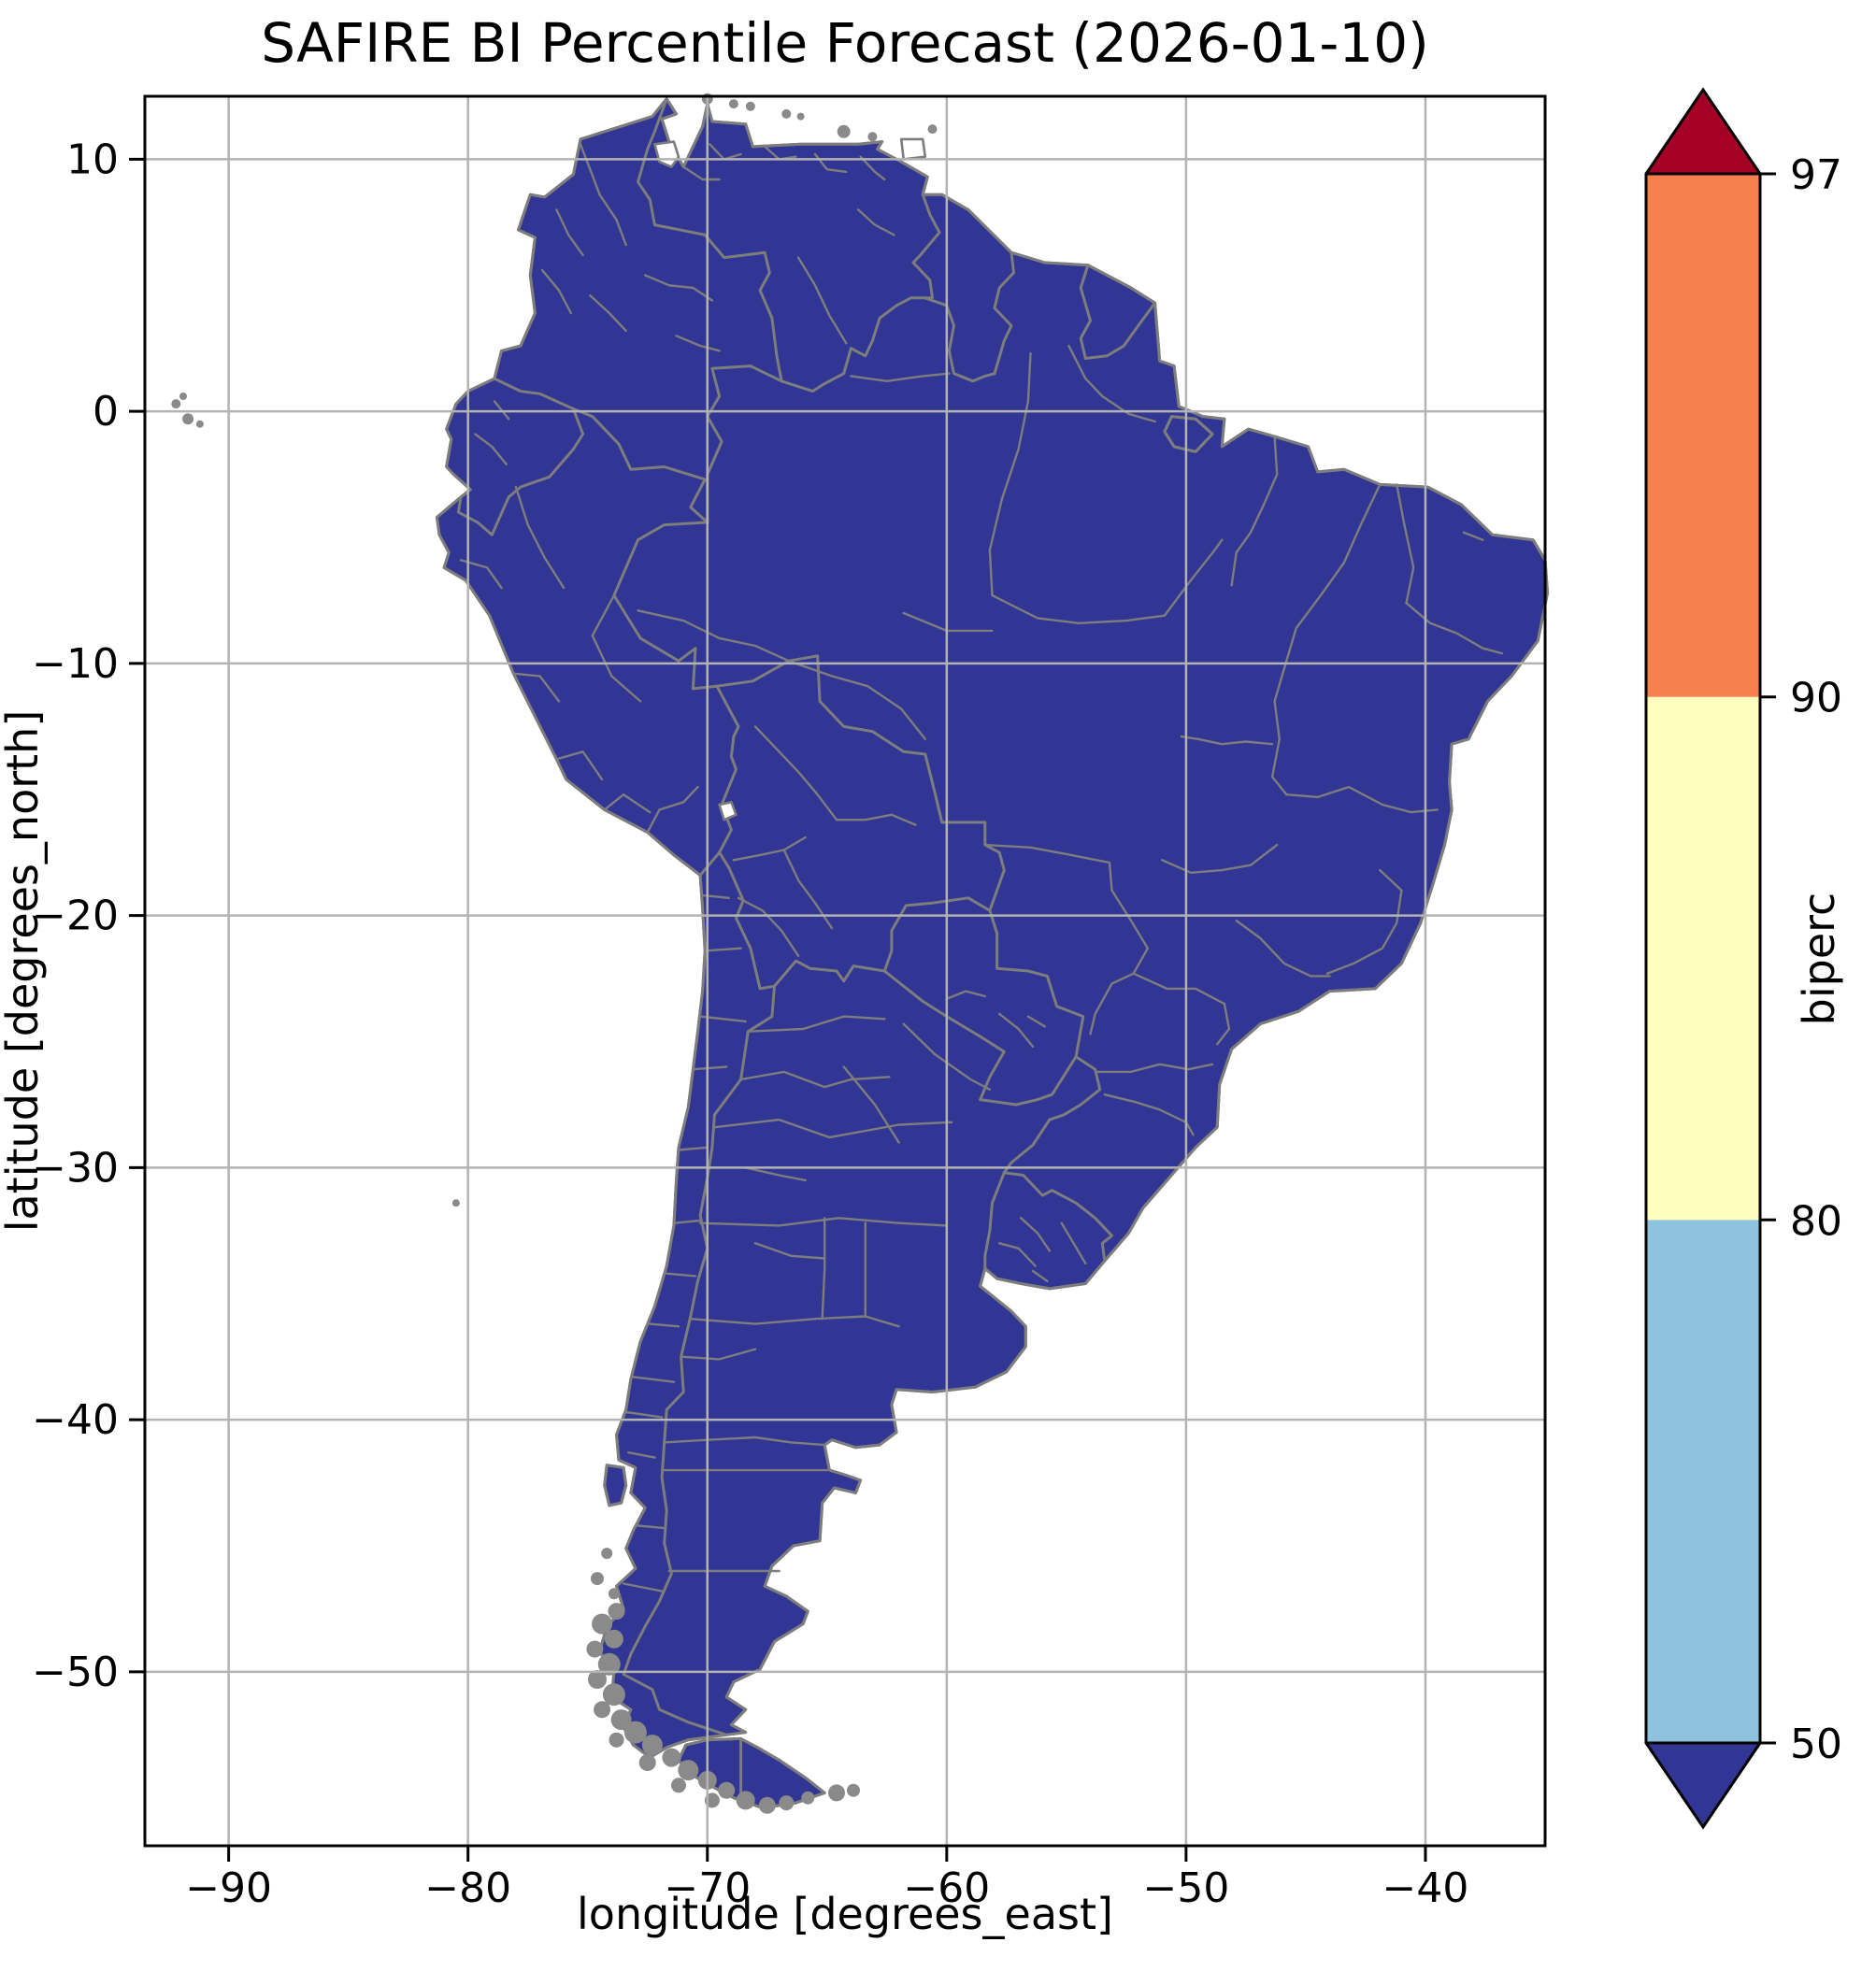 The width and height of the screenshot is (1876, 1971). I want to click on colorbar-under-arrow, so click(1703, 1785).